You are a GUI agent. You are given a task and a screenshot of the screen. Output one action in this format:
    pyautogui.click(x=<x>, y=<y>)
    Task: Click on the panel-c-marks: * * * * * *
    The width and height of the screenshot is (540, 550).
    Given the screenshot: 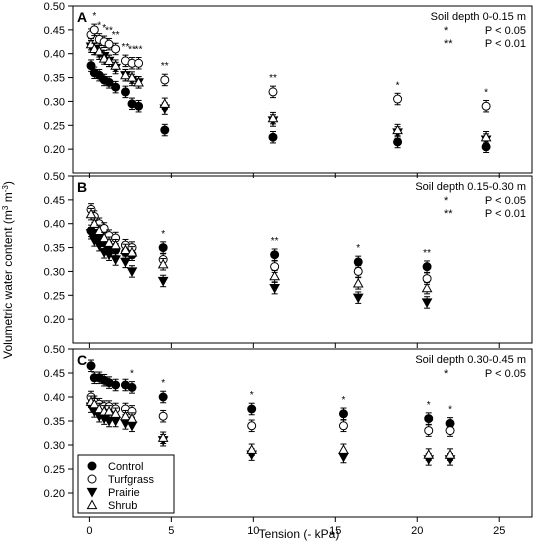 What is the action you would take?
    pyautogui.click(x=270, y=412)
    